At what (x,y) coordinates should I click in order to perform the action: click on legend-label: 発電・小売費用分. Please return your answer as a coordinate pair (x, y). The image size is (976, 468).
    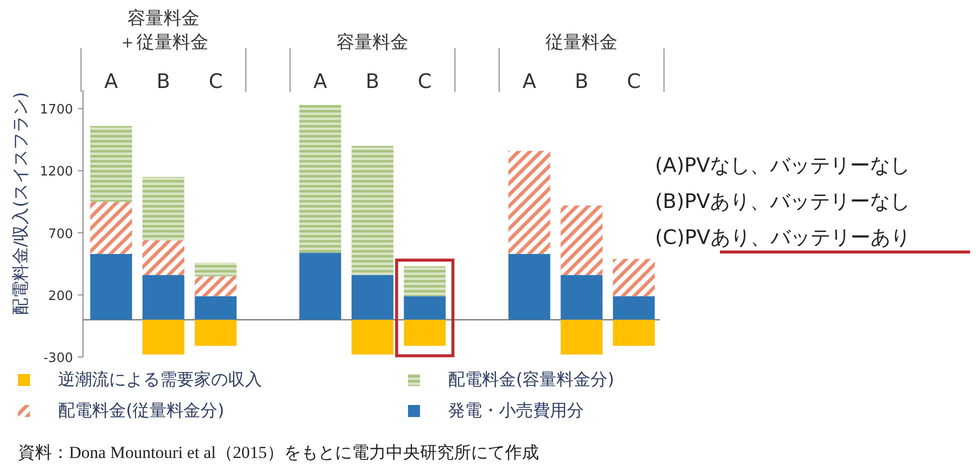
    Looking at the image, I should click on (516, 411).